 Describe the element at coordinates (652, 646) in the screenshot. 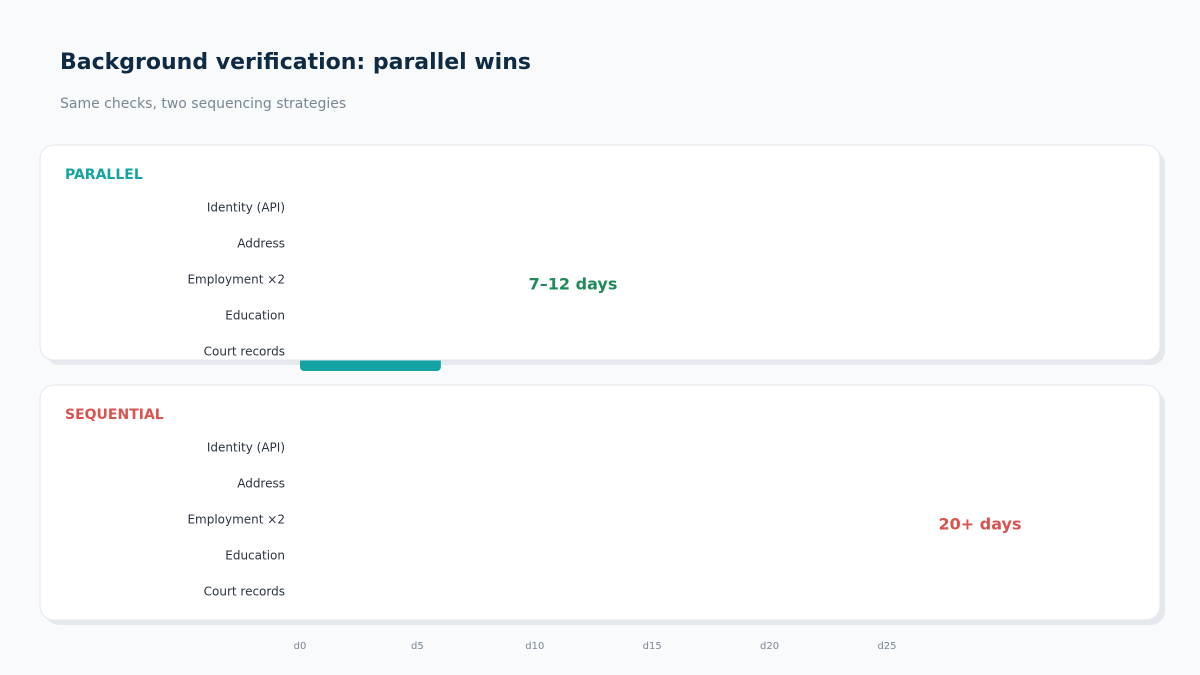

I see `x-tick-label: d15` at that location.